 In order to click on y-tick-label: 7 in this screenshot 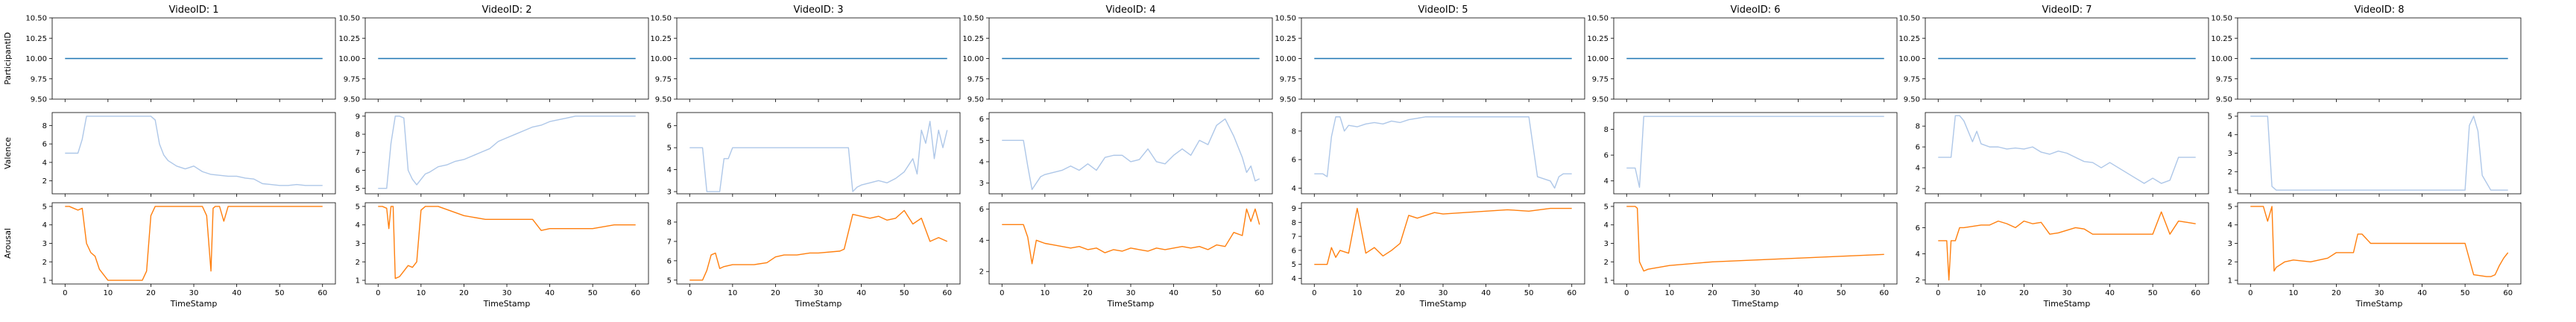, I will do `click(358, 153)`.